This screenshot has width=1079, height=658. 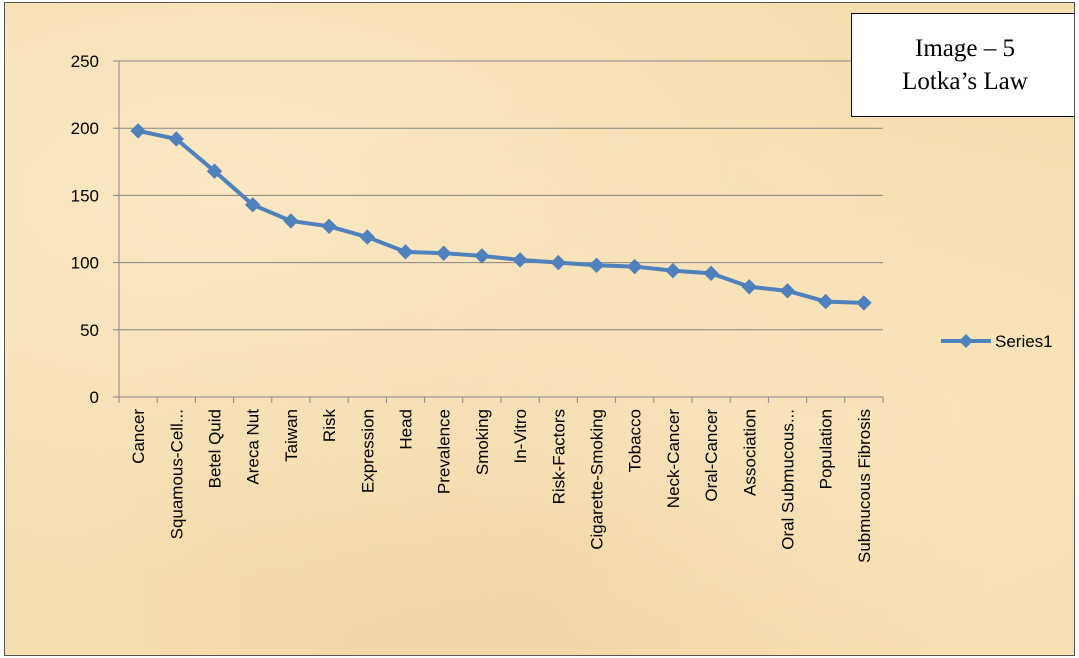 What do you see at coordinates (253, 447) in the screenshot?
I see `x-tick-label: Areca Nut` at bounding box center [253, 447].